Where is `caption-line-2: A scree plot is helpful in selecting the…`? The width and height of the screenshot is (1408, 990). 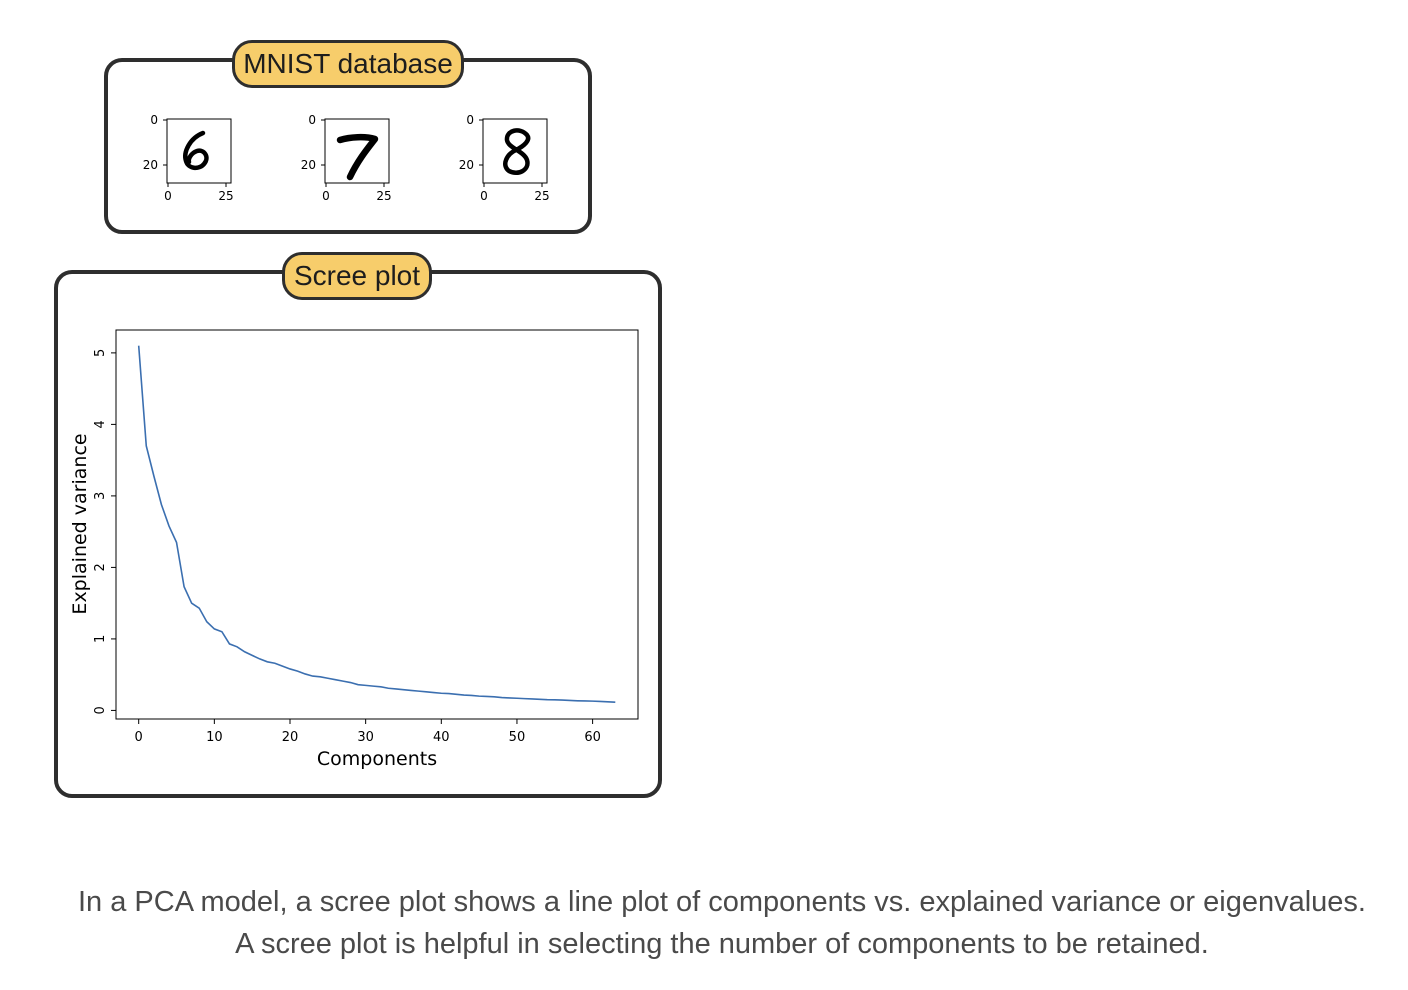 caption-line-2: A scree plot is helpful in selecting the… is located at coordinates (704, 944).